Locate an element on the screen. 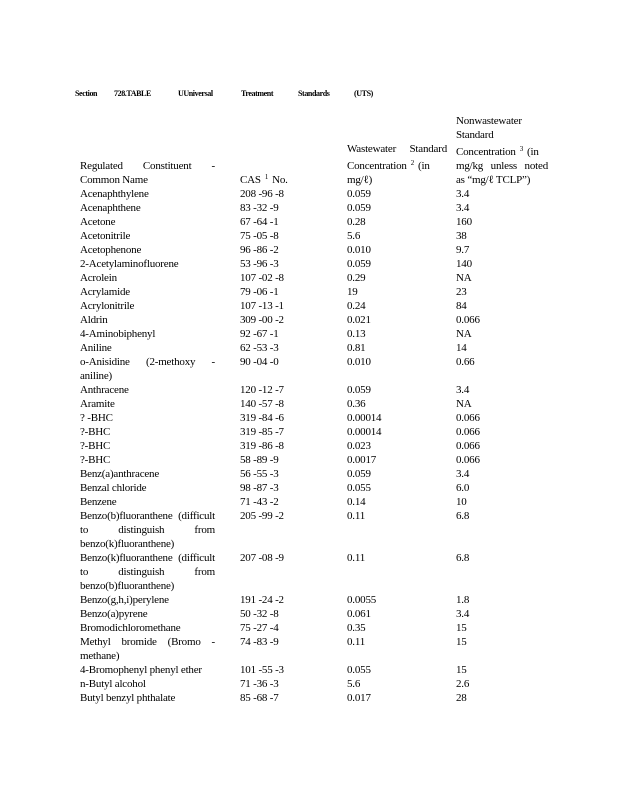 This screenshot has height=800, width=618. cell-name: Acetophenone is located at coordinates (111, 250).